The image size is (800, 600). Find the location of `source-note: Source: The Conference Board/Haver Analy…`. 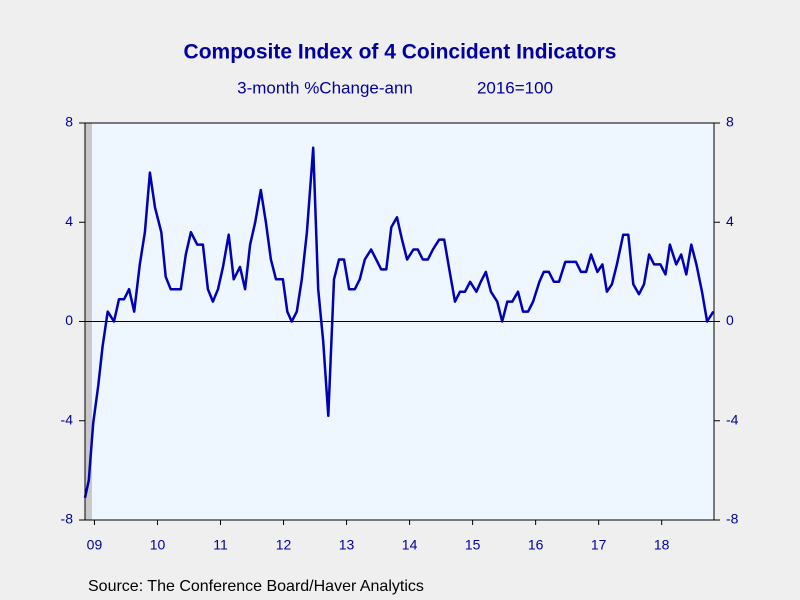

source-note: Source: The Conference Board/Haver Analy… is located at coordinates (256, 586).